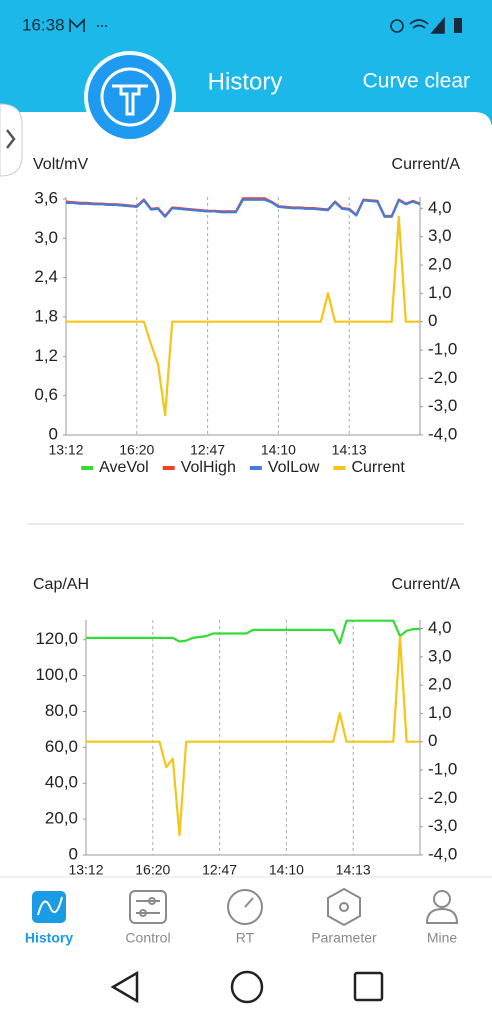 The image size is (492, 1024). What do you see at coordinates (49, 938) in the screenshot?
I see `tab-label: History` at bounding box center [49, 938].